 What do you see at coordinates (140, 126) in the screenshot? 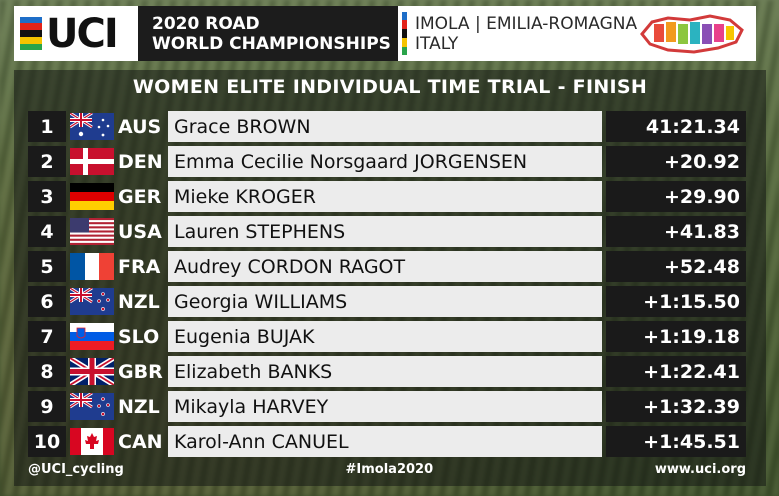
I see `nation-code: AUS` at bounding box center [140, 126].